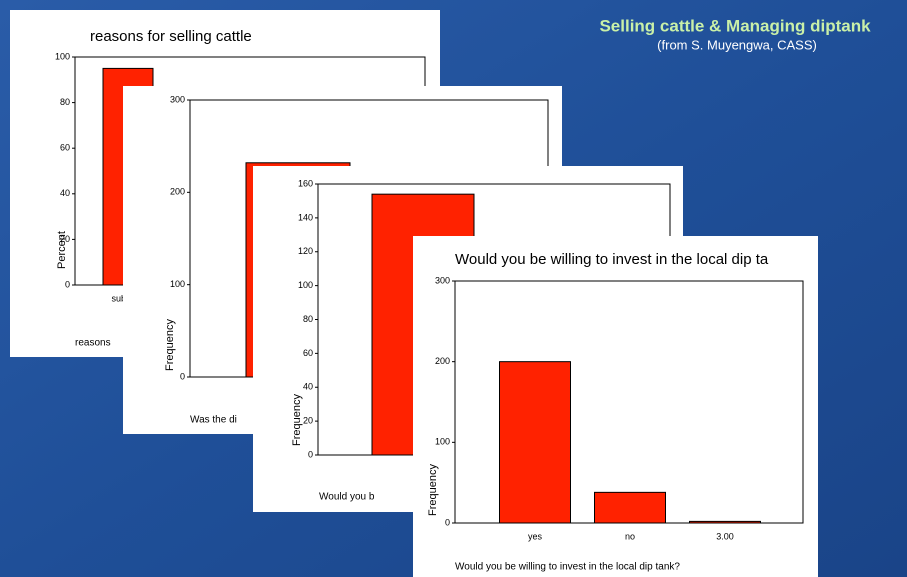 This screenshot has height=577, width=907. I want to click on y-tick-label: 120, so click(305, 251).